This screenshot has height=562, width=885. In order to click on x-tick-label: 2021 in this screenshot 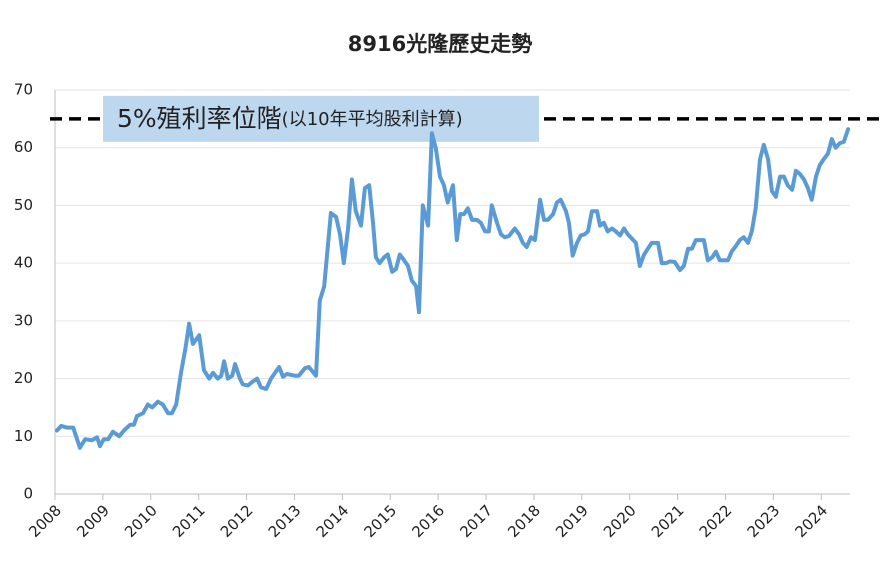, I will do `click(668, 521)`.